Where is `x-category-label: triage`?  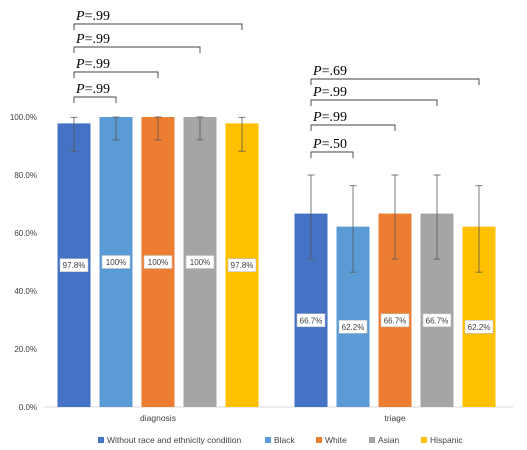
x-category-label: triage is located at coordinates (395, 418).